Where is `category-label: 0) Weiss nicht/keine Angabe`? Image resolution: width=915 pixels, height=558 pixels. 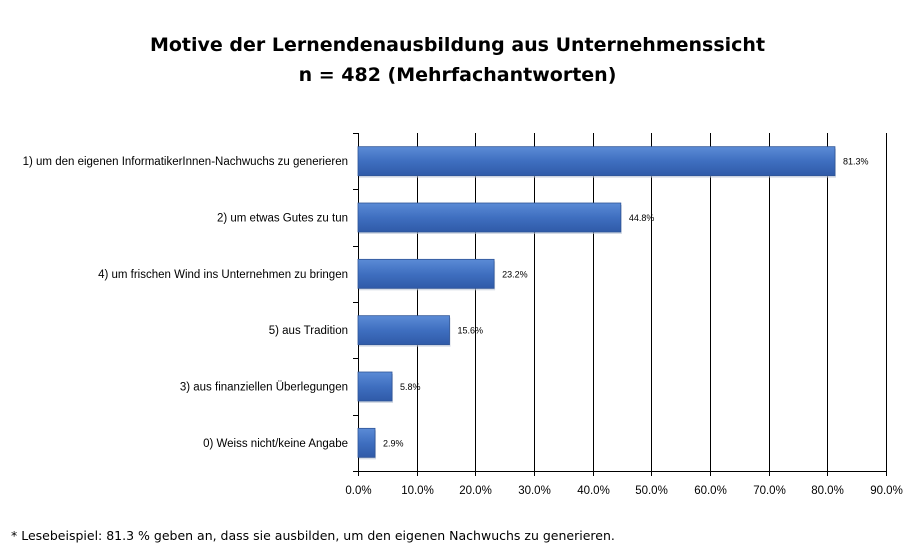 category-label: 0) Weiss nicht/keine Angabe is located at coordinates (275, 444).